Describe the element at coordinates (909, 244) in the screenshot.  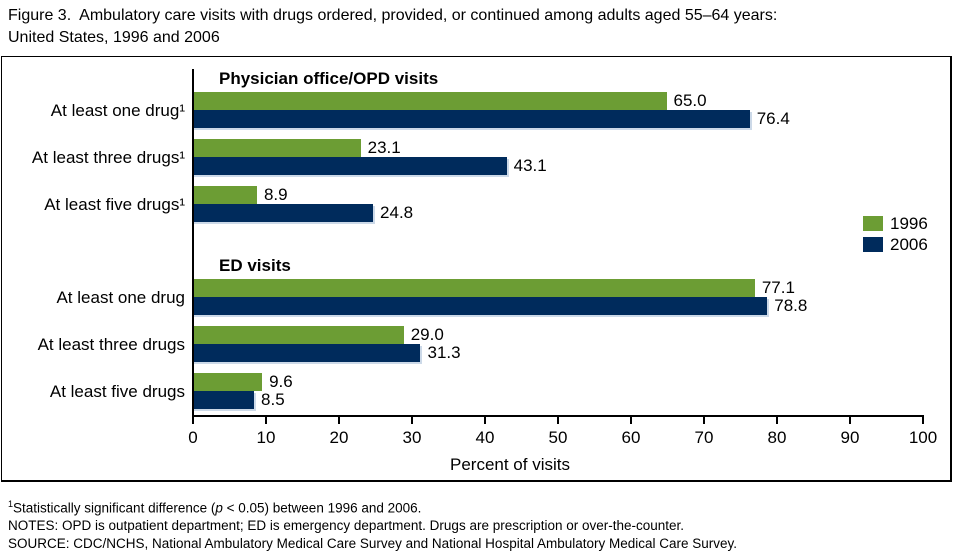
I see `legend-label: 2006` at that location.